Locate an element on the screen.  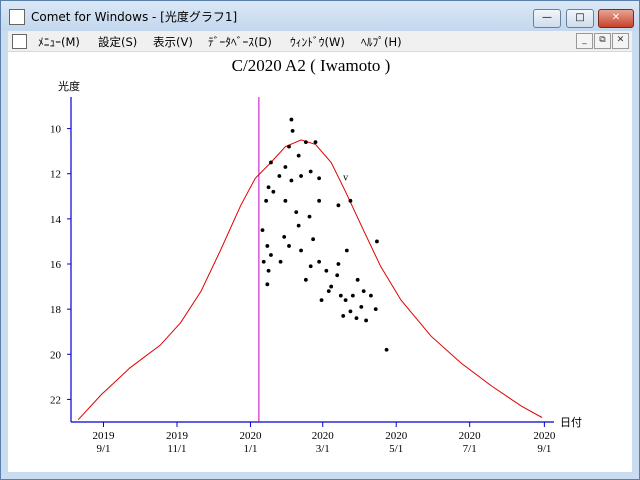
minimize-button: — is located at coordinates (547, 18).